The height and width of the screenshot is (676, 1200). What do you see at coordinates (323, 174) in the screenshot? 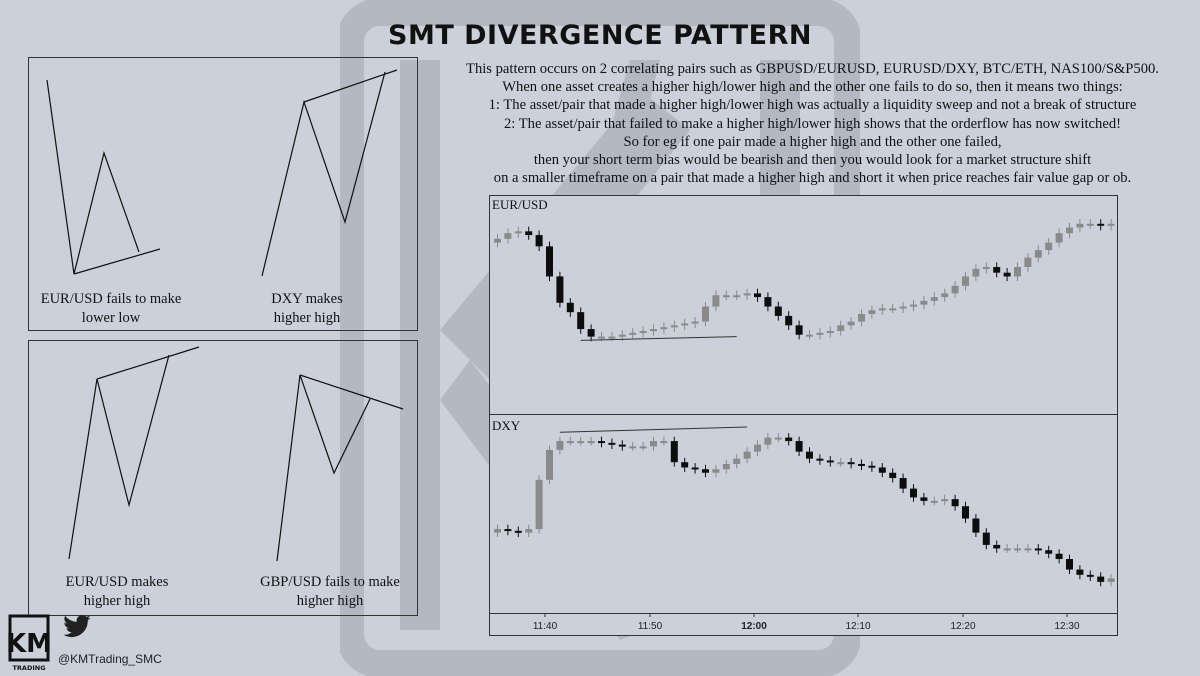
I see `dxy-higher-high-path` at bounding box center [323, 174].